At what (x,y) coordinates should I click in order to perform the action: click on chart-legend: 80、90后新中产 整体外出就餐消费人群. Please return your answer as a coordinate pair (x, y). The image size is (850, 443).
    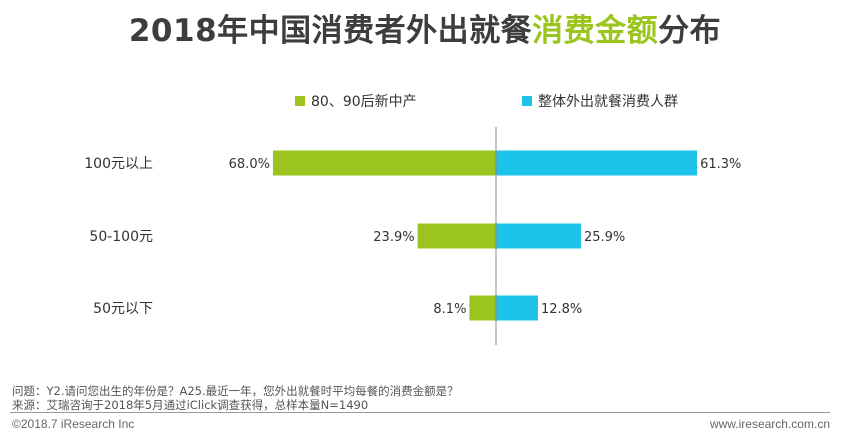
    Looking at the image, I should click on (425, 102).